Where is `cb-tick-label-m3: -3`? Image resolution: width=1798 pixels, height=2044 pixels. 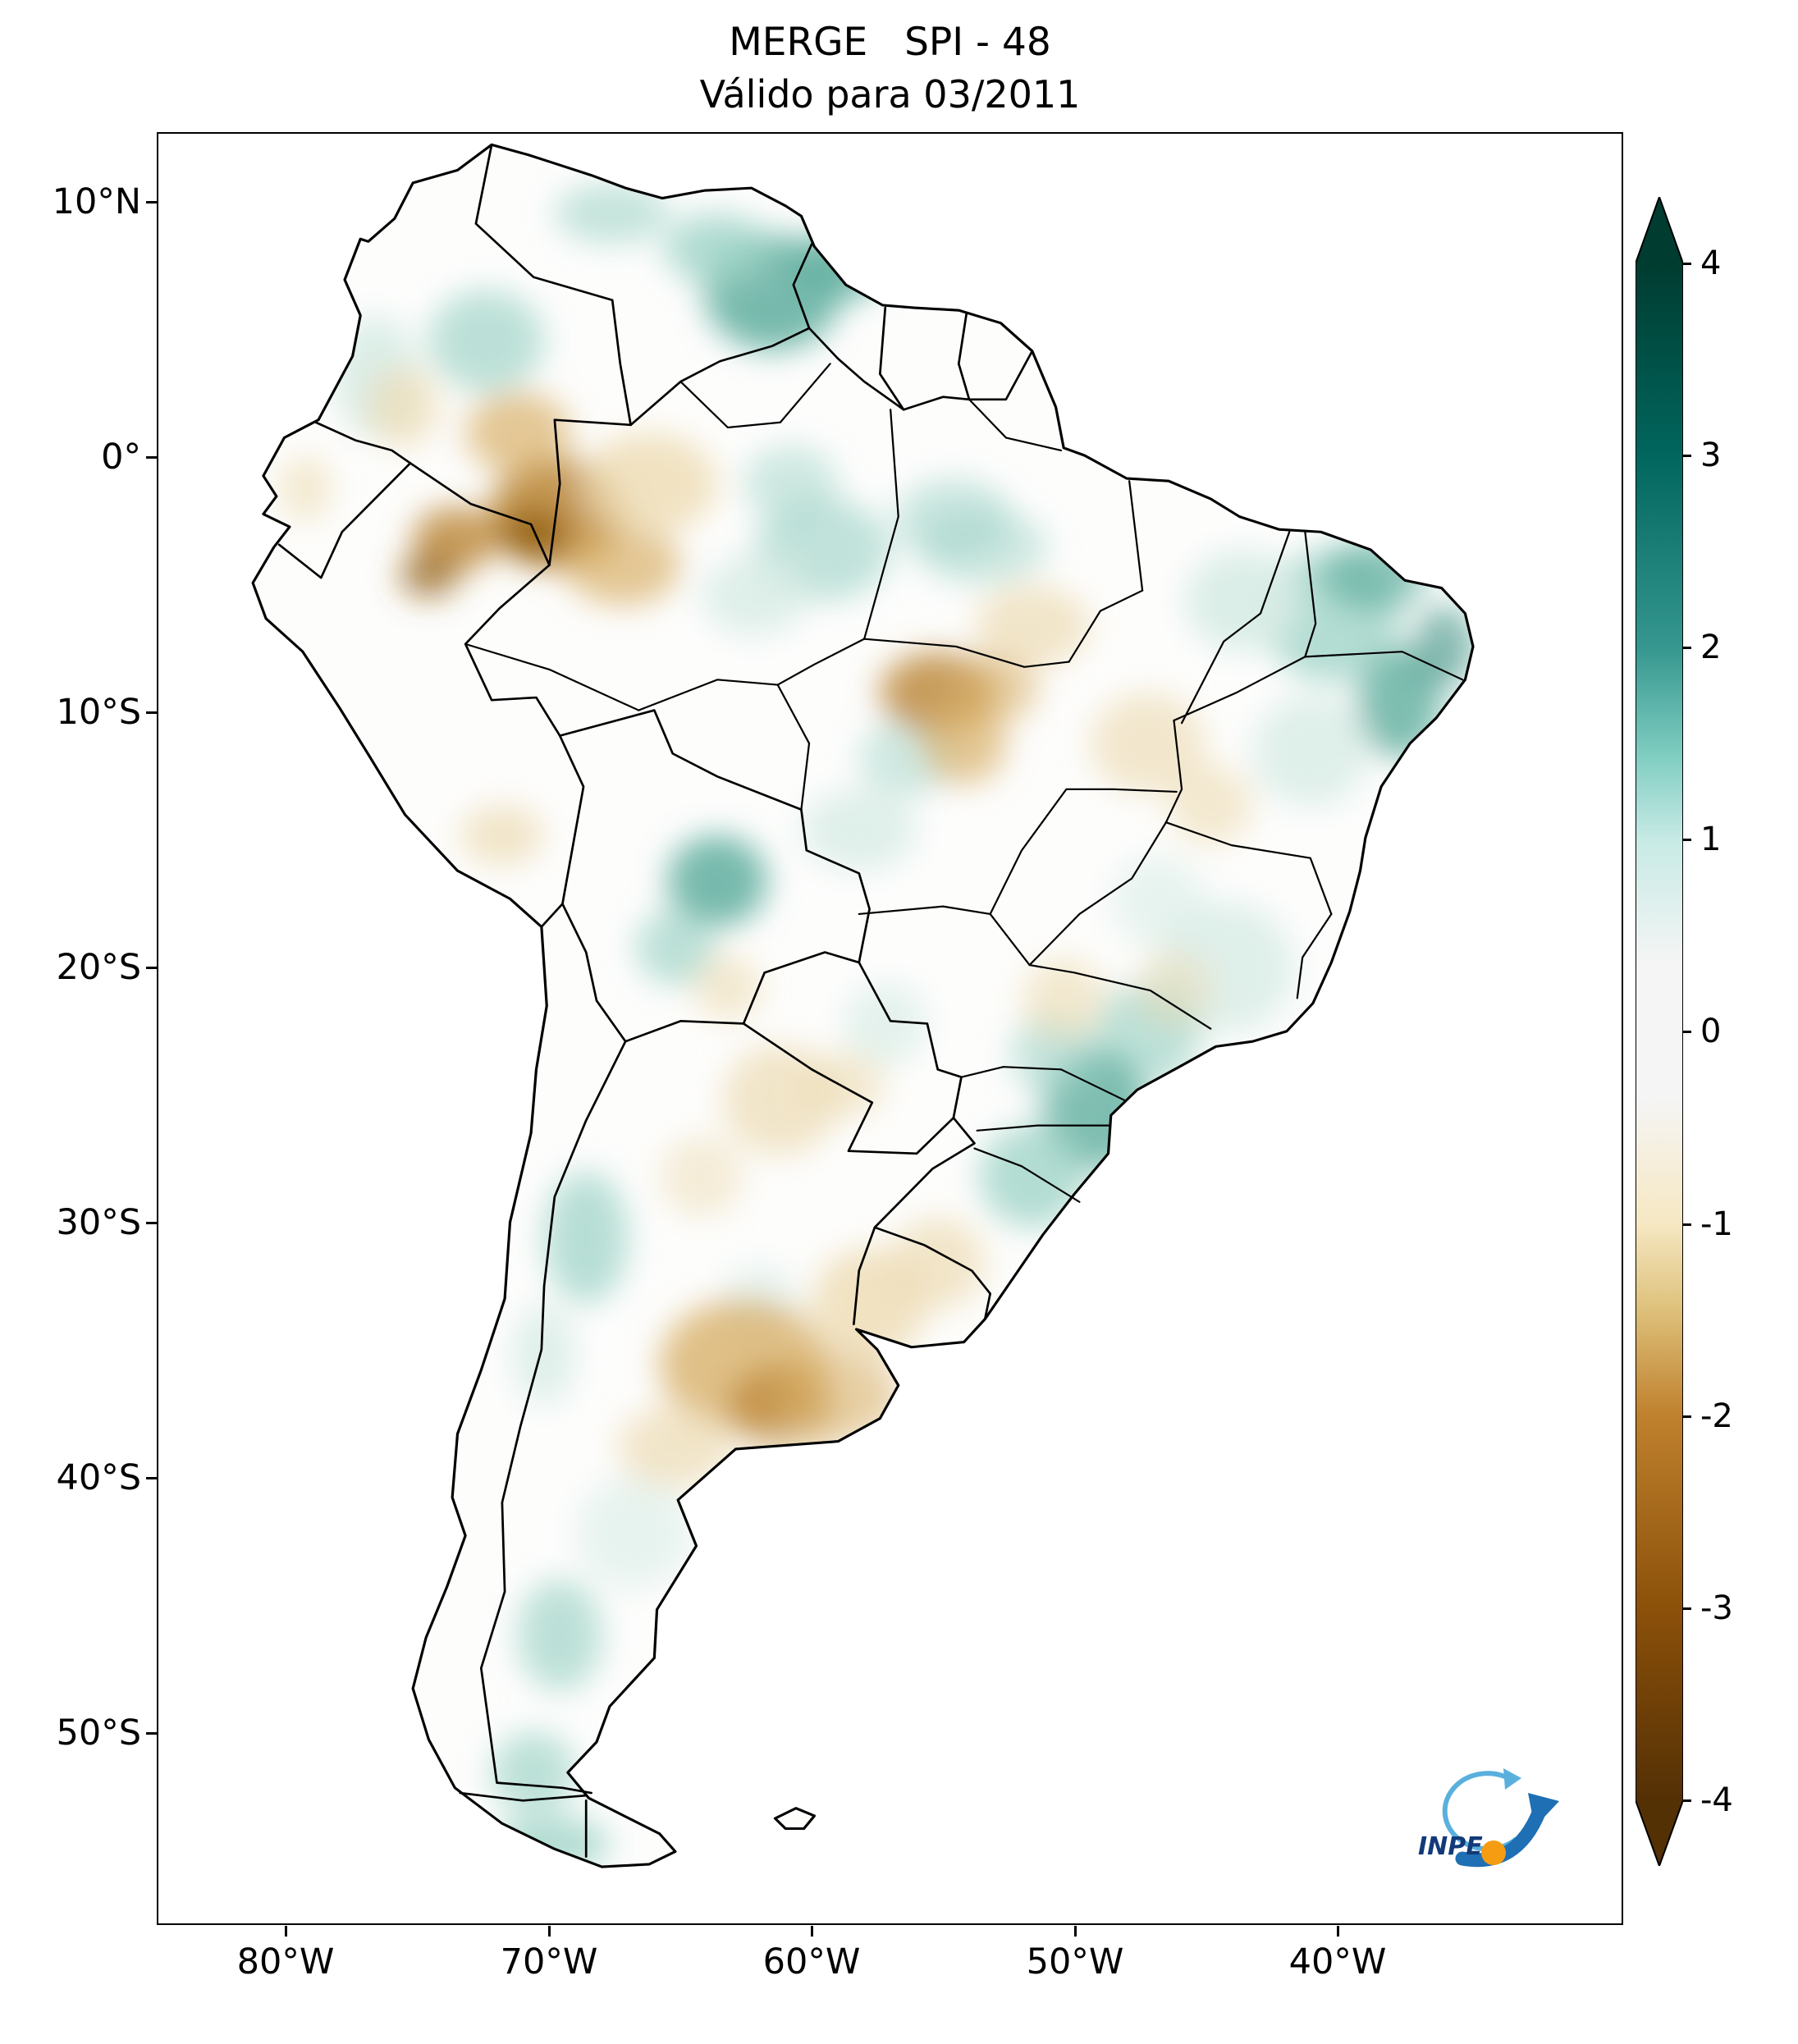 cb-tick-label-m3: -3 is located at coordinates (1716, 1608).